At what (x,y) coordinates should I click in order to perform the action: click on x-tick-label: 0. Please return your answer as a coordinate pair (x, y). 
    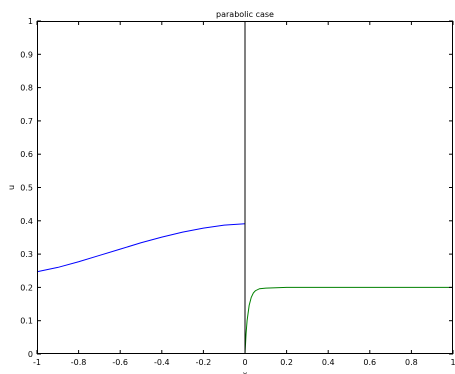
    Looking at the image, I should click on (244, 362).